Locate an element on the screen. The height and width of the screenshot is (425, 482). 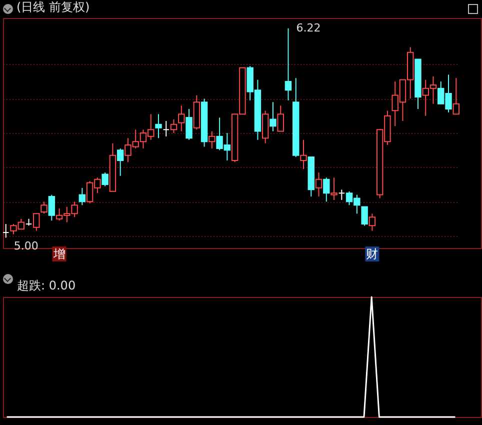
annotation: 财 is located at coordinates (372, 254).